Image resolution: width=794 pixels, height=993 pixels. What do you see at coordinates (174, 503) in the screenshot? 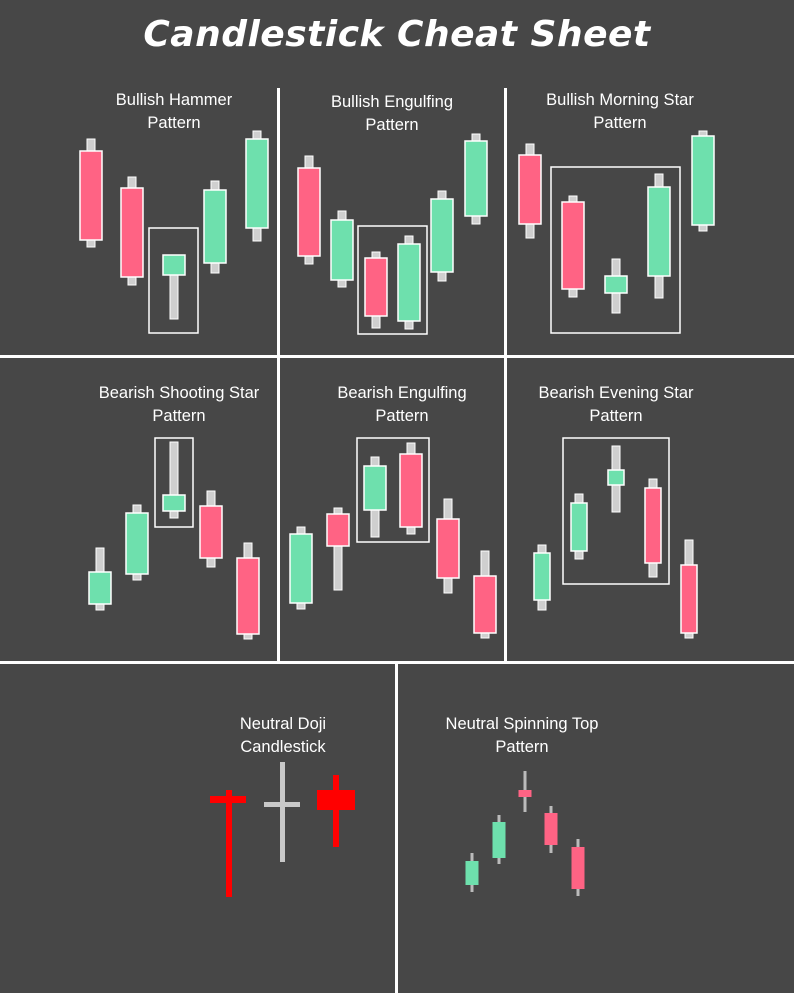
I see `shooting-star-candle-3-body` at bounding box center [174, 503].